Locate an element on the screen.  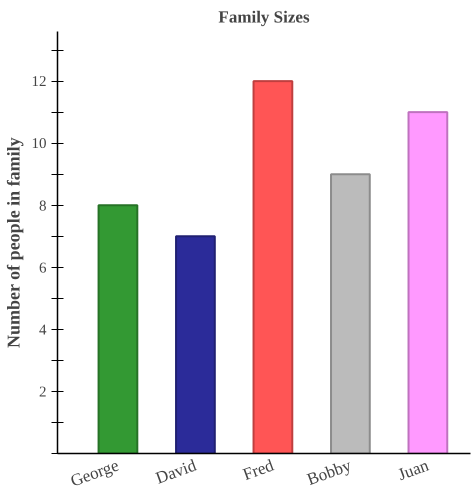
chart-title: Family Sizes is located at coordinates (264, 17).